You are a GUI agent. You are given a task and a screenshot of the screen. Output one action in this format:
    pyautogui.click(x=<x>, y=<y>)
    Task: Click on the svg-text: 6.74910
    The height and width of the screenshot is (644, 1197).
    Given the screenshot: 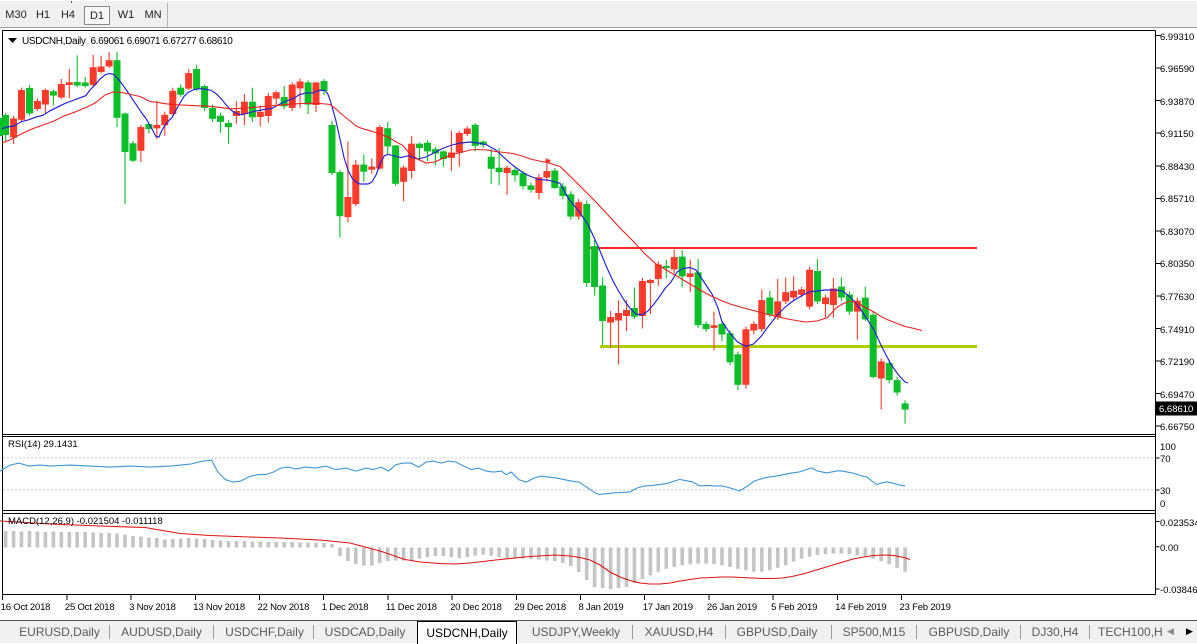 What is the action you would take?
    pyautogui.click(x=1177, y=330)
    